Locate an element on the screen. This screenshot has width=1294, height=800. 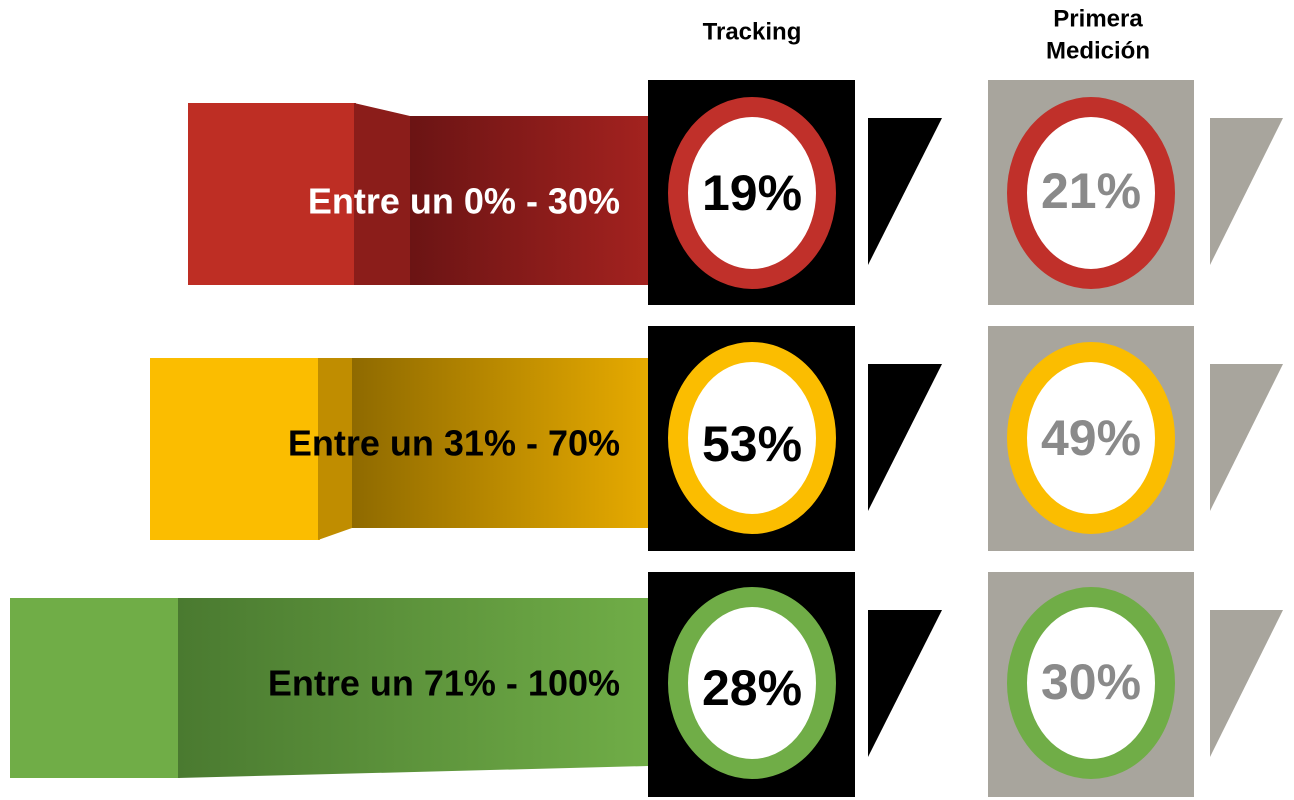
row-label: Entre un 71% - 100% is located at coordinates (444, 683).